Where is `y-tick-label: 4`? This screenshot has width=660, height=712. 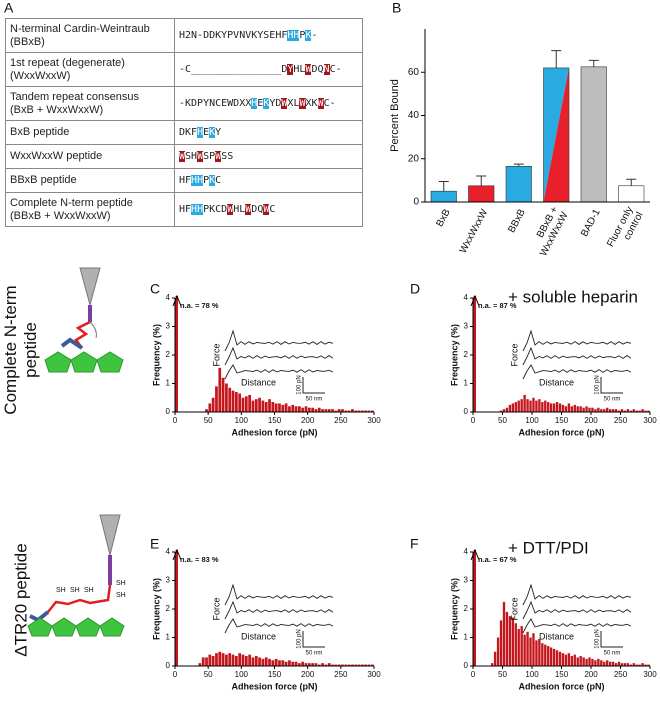
y-tick-label: 4 is located at coordinates (466, 297).